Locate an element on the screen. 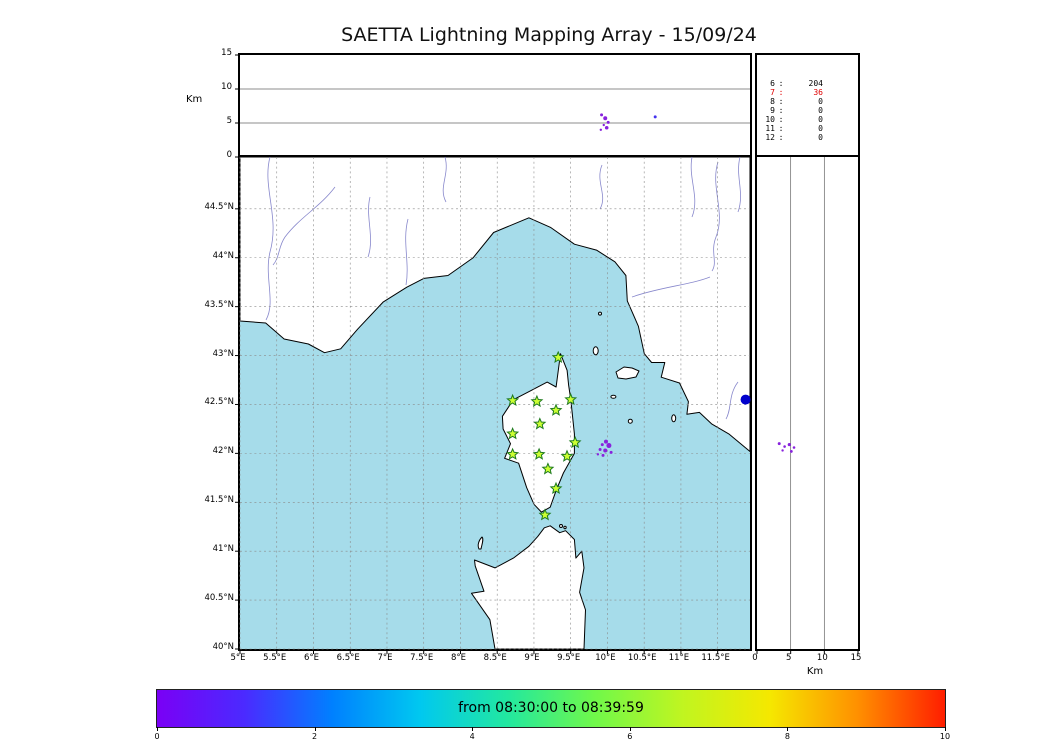 The image size is (1050, 750). alt-tick-label: 0 is located at coordinates (229, 155).